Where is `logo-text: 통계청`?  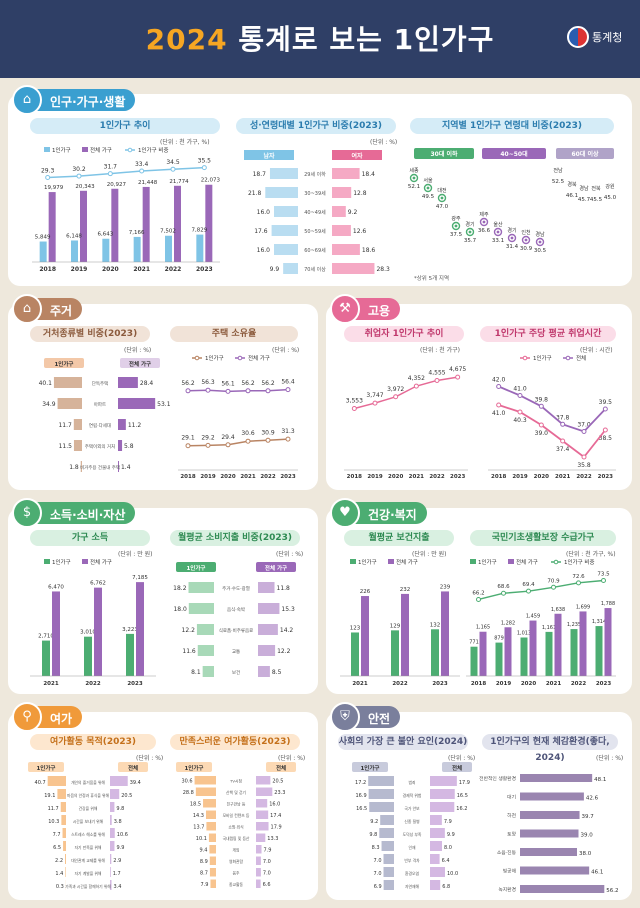 logo-text: 통계청 is located at coordinates (607, 37).